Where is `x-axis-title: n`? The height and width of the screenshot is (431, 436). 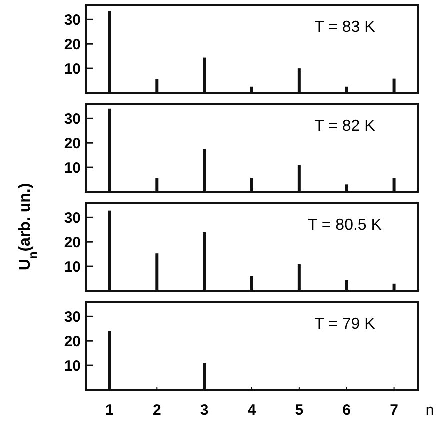
x-axis-title: n is located at coordinates (430, 410).